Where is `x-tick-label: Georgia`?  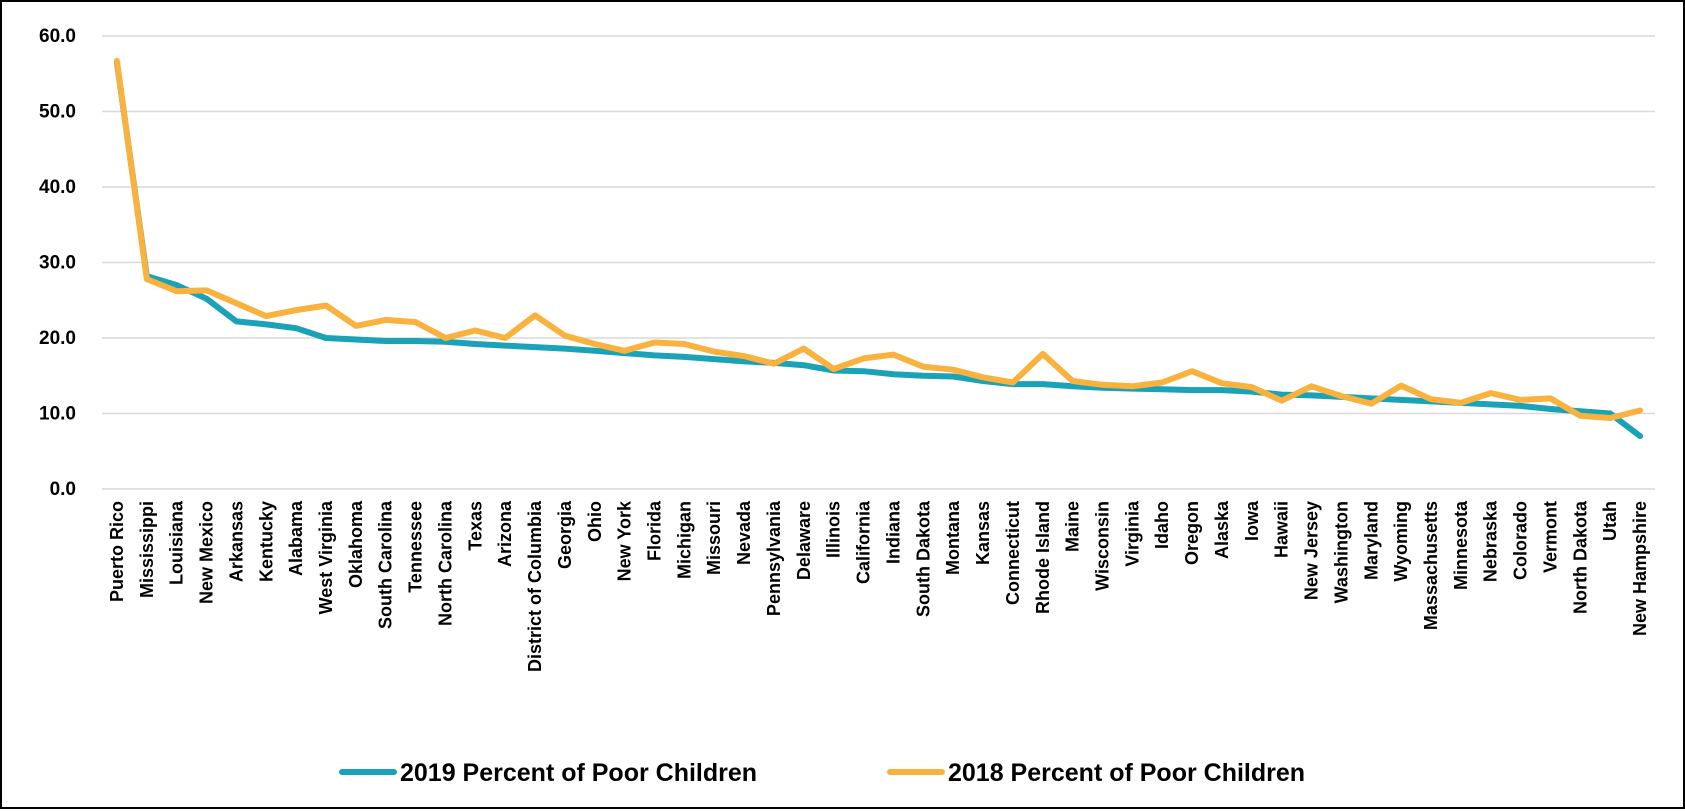
x-tick-label: Georgia is located at coordinates (565, 534).